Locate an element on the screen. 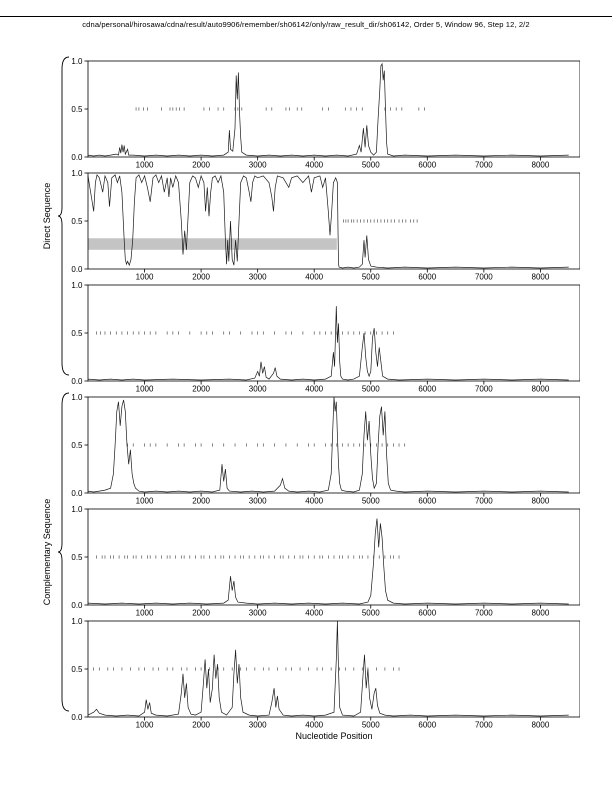 This screenshot has width=612, height=792. brace-complementary-icon is located at coordinates (64, 552).